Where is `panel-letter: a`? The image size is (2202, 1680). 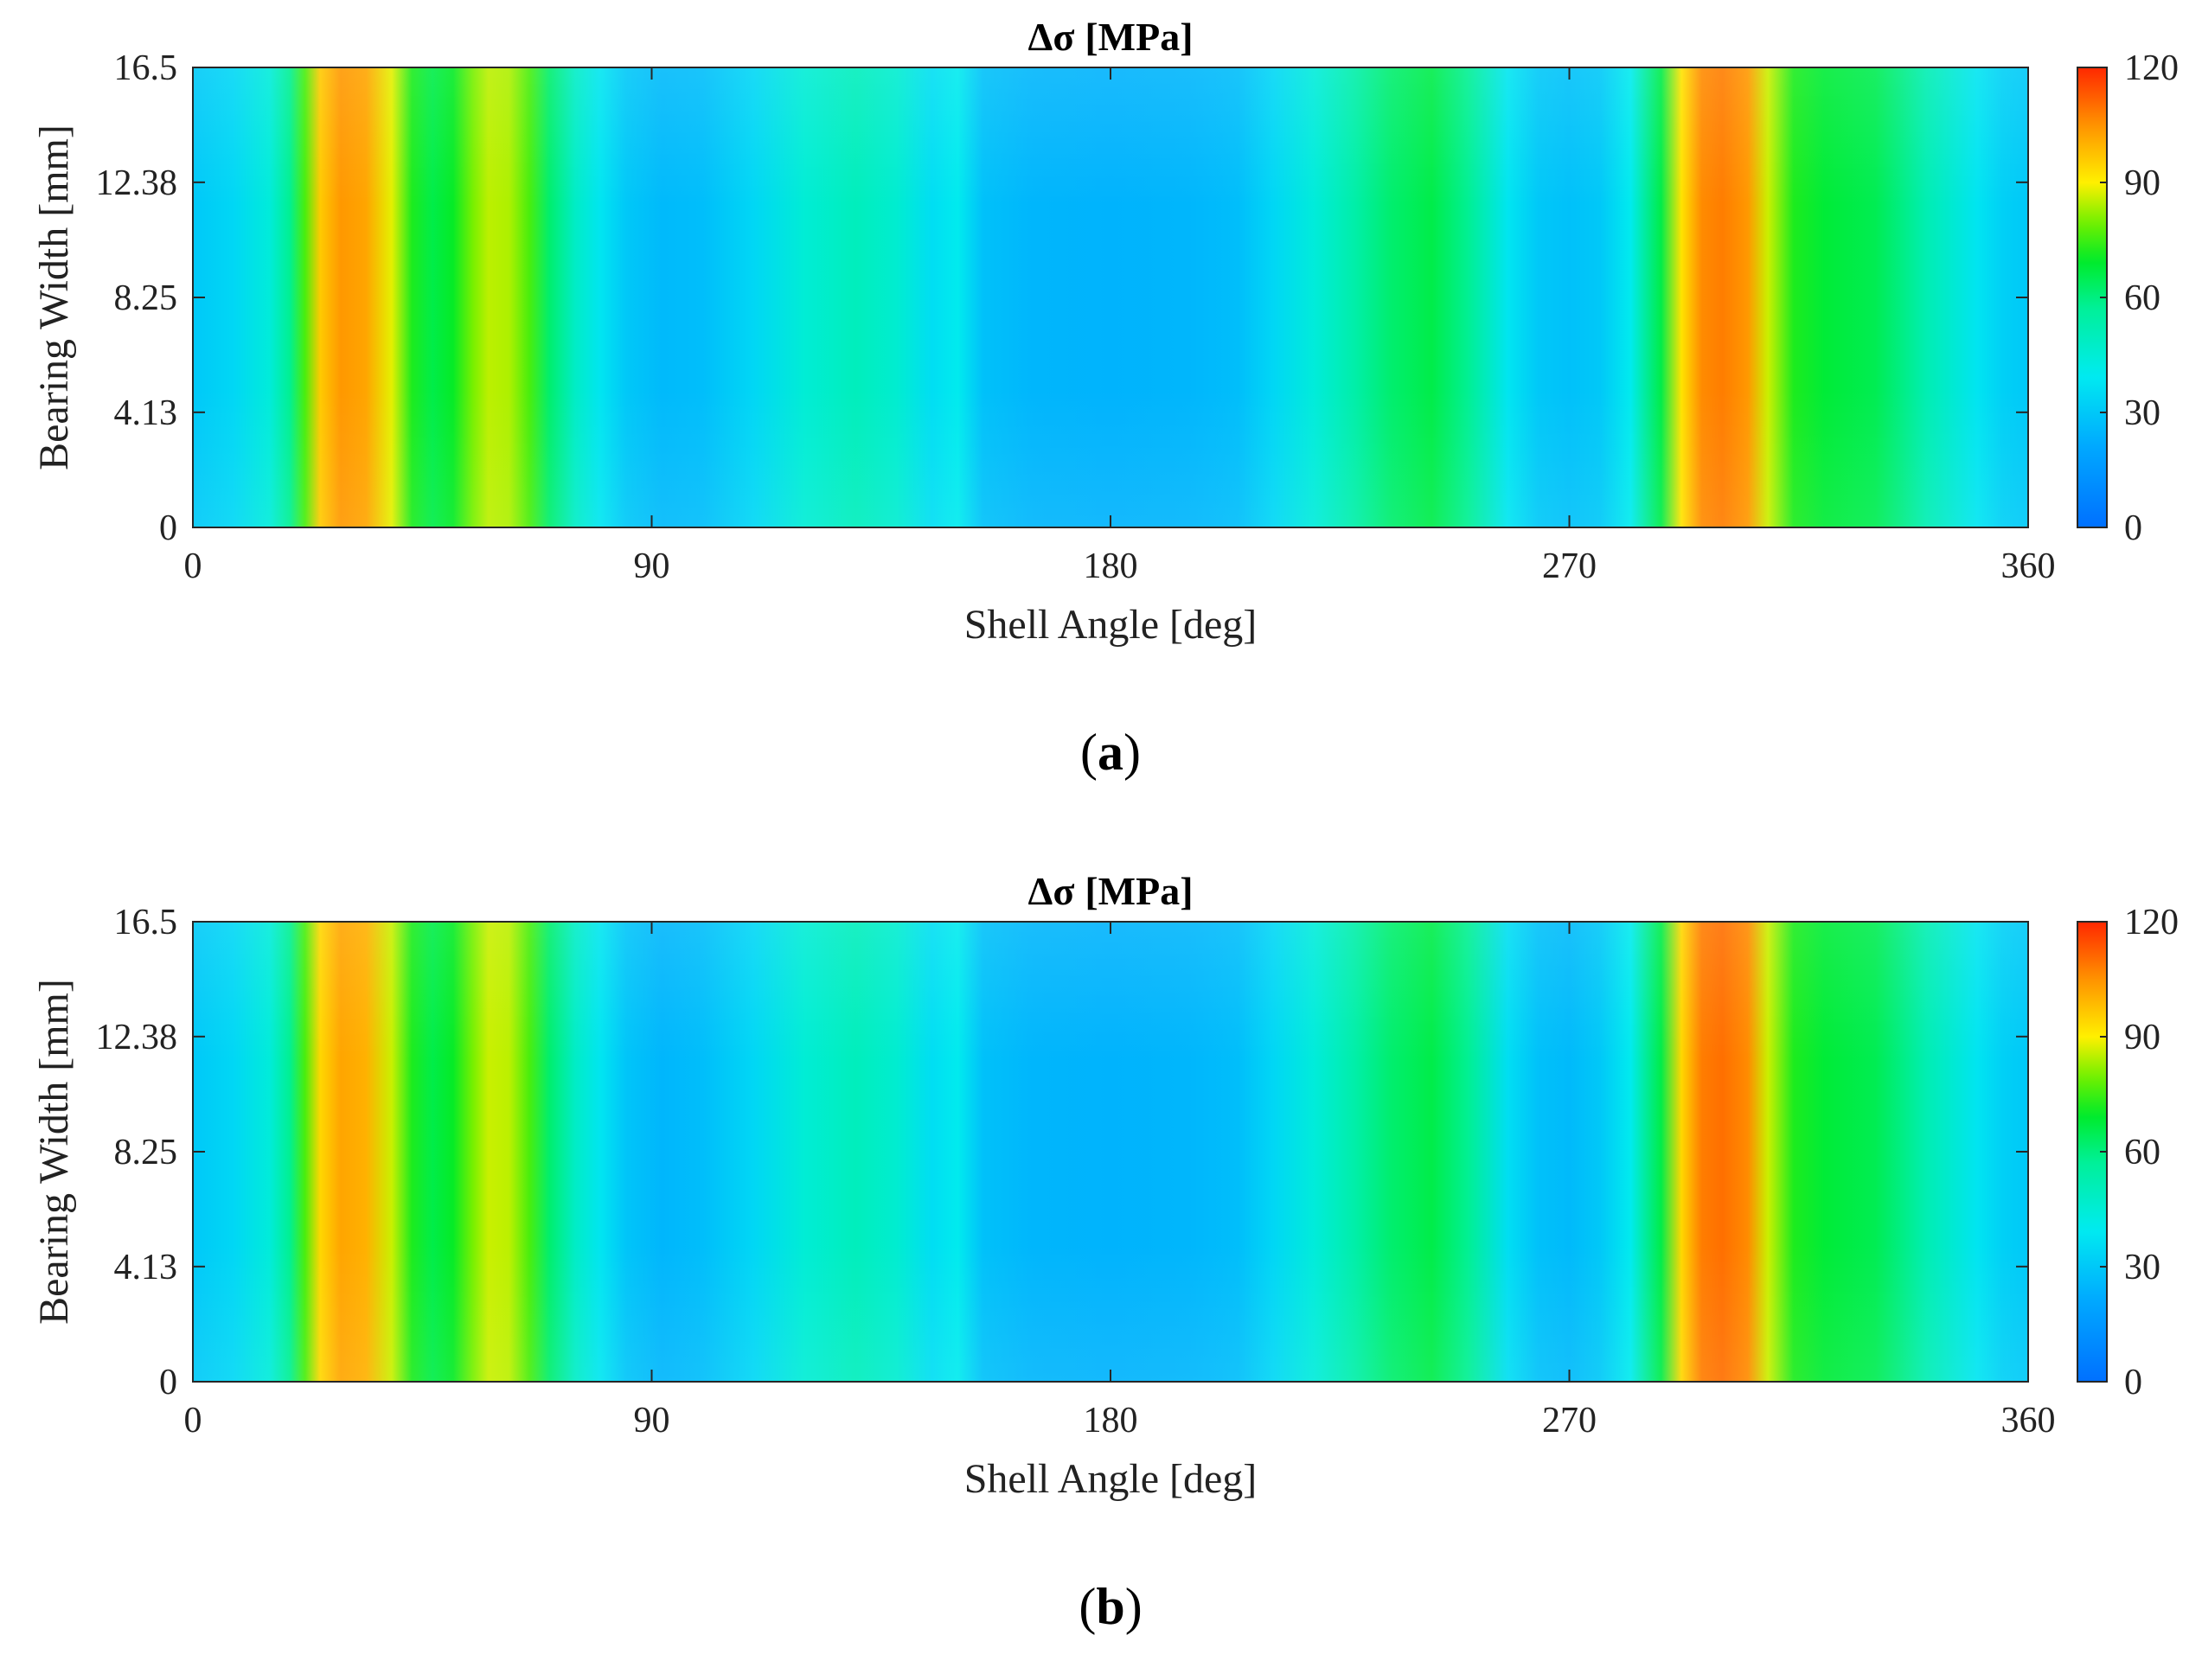
panel-letter: a is located at coordinates (1111, 752).